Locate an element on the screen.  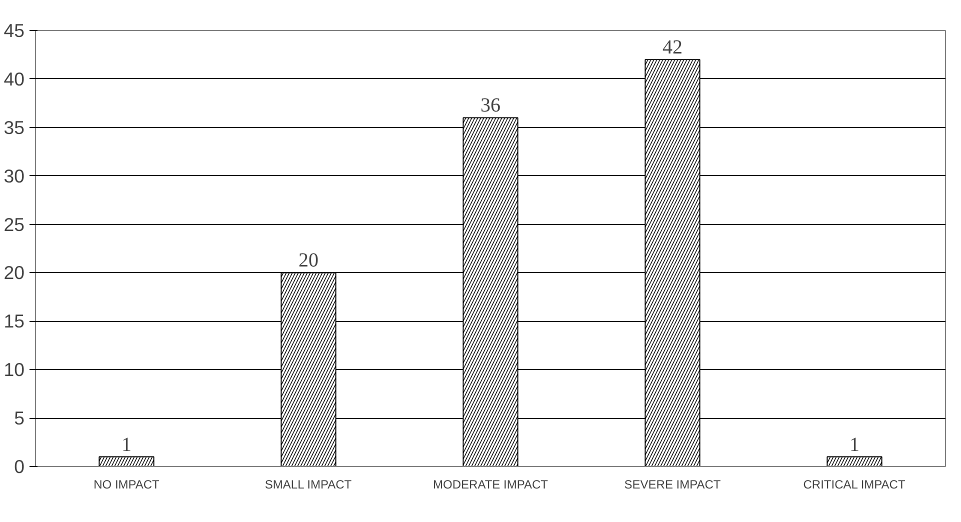
y-tick-label: 5 is located at coordinates (19, 418).